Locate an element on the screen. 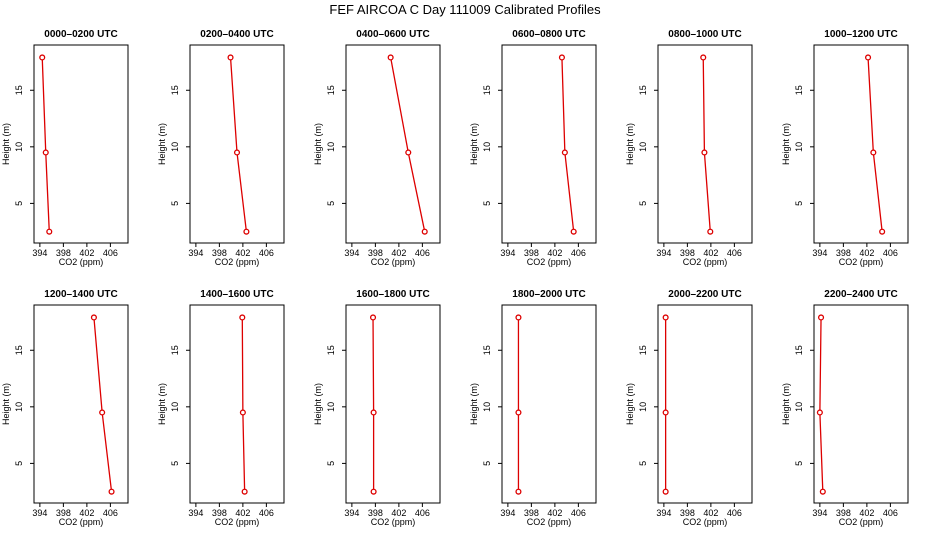 This screenshot has height=540, width=936. panel-title: 2000–2200 UTC is located at coordinates (704, 294).